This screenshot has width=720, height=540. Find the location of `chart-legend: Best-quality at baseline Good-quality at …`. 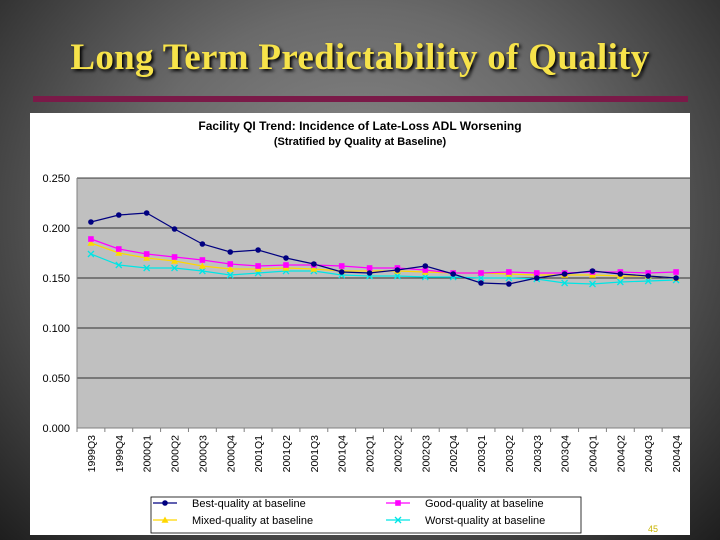

chart-legend: Best-quality at baseline Good-quality at … is located at coordinates (366, 515).